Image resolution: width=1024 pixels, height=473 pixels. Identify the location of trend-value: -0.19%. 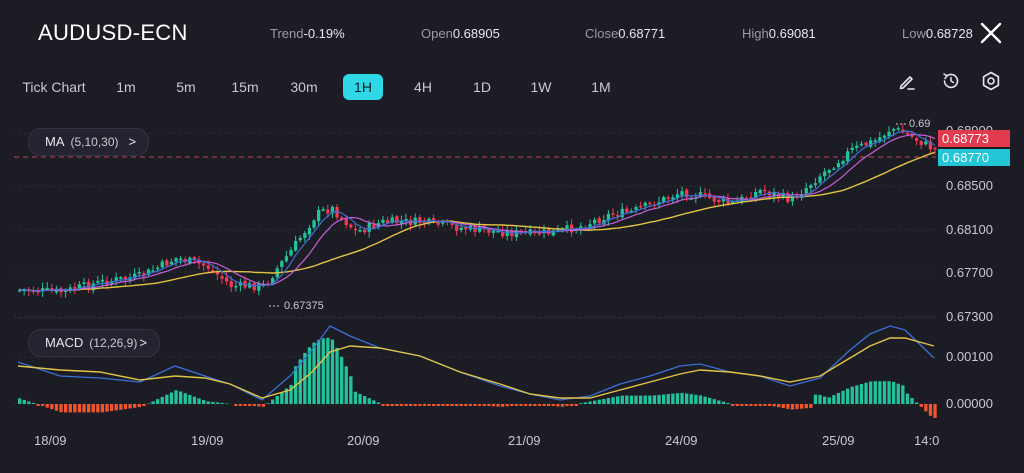
(324, 33).